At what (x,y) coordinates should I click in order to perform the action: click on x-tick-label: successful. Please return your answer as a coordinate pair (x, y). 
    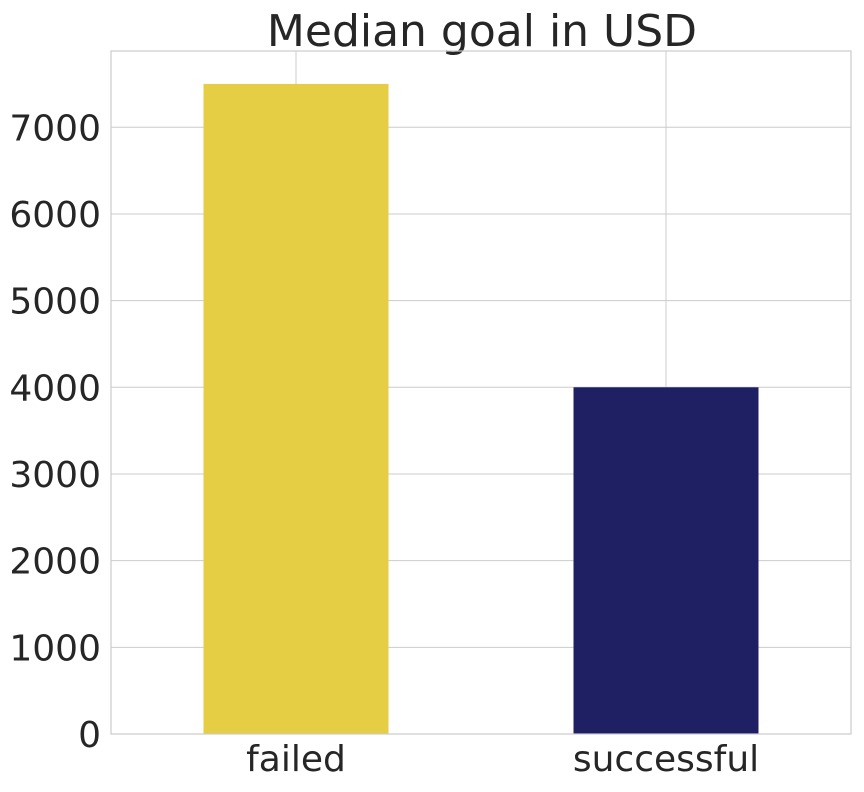
    Looking at the image, I should click on (666, 759).